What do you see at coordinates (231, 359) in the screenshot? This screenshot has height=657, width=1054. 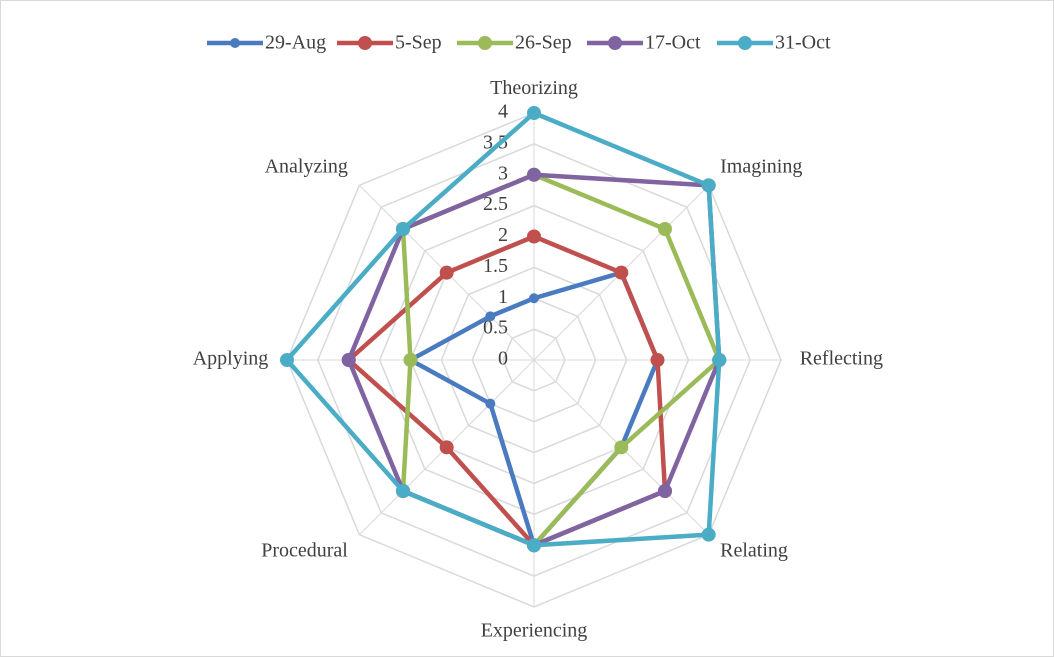 I see `axis-label: Applying` at bounding box center [231, 359].